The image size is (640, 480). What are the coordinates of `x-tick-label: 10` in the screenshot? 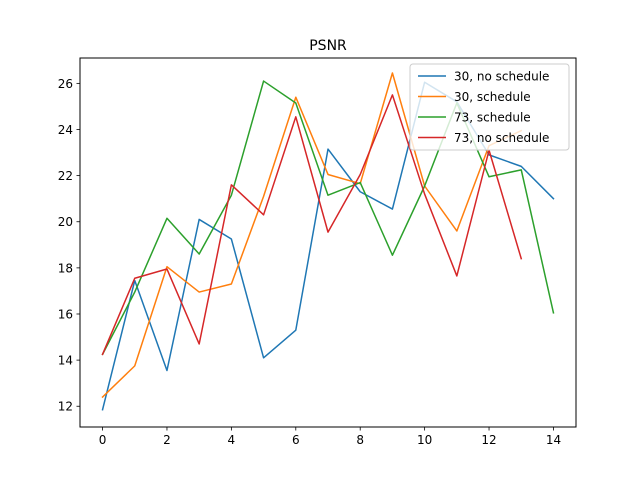 It's located at (424, 440).